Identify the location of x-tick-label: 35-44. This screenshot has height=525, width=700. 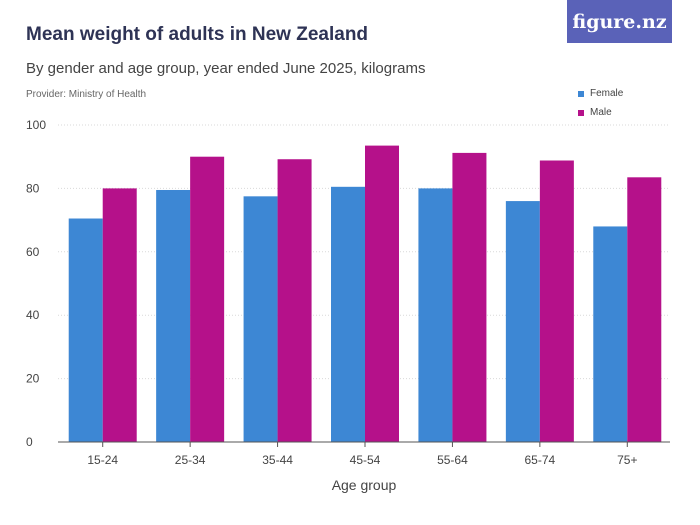
(277, 460).